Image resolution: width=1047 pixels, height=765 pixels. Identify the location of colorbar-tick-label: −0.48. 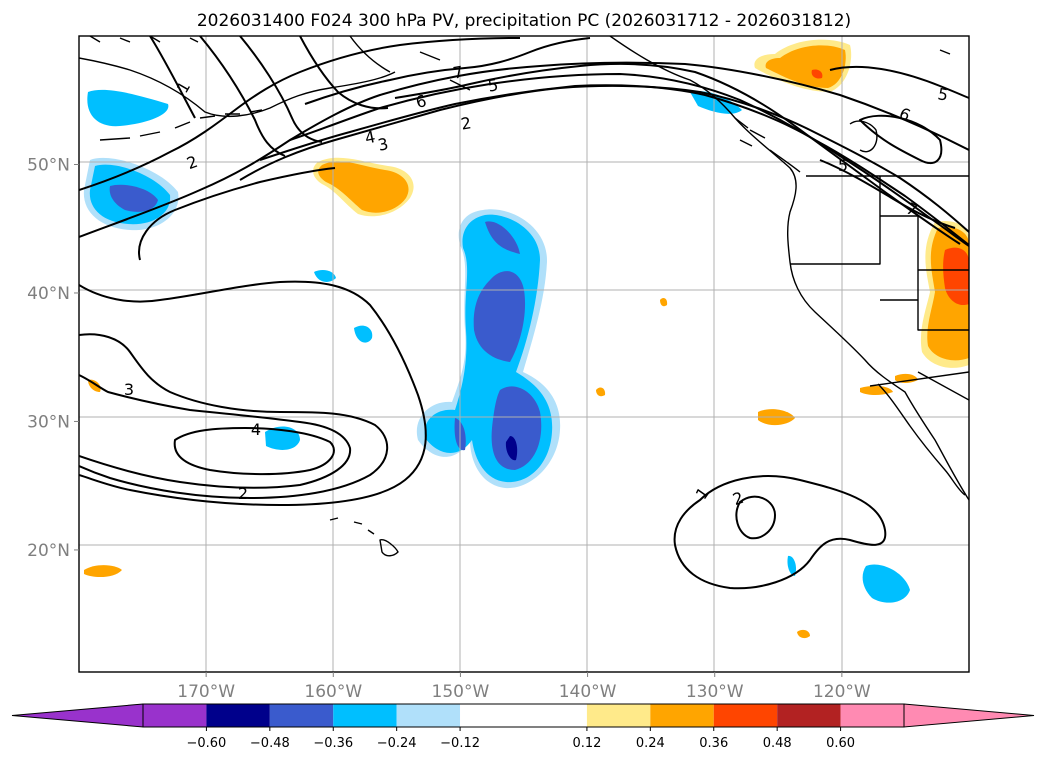
(270, 743).